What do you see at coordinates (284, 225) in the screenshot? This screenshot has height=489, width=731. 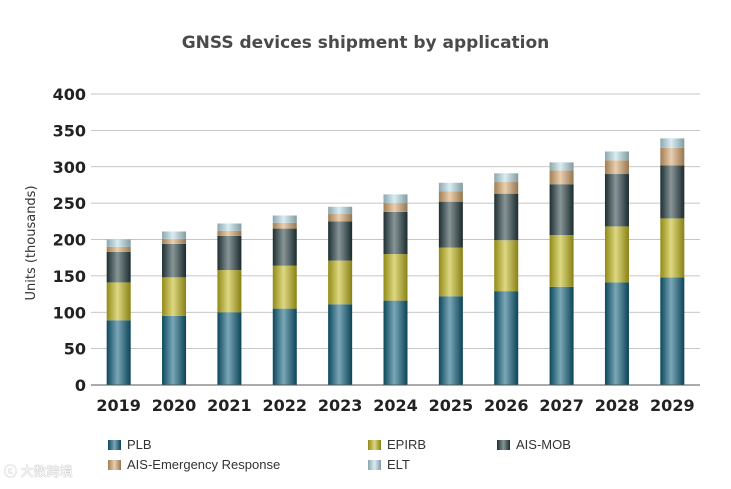 I see `bar-segment-ais-emergency-response-2022` at bounding box center [284, 225].